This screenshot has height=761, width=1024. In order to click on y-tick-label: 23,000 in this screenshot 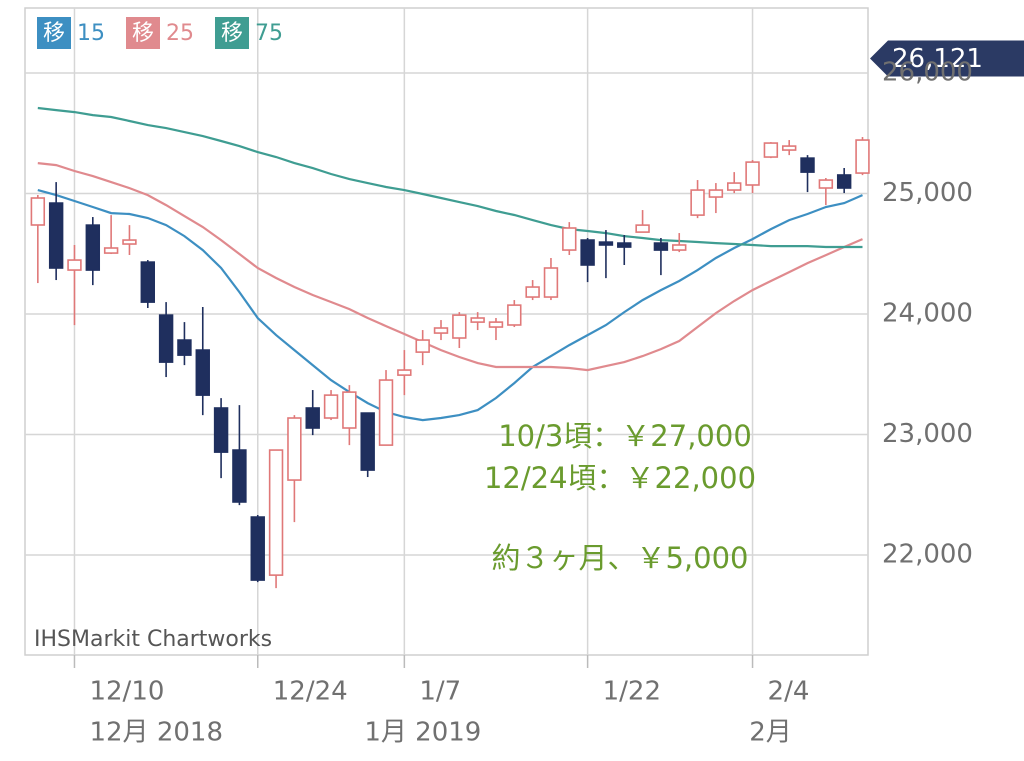, I will do `click(927, 434)`.